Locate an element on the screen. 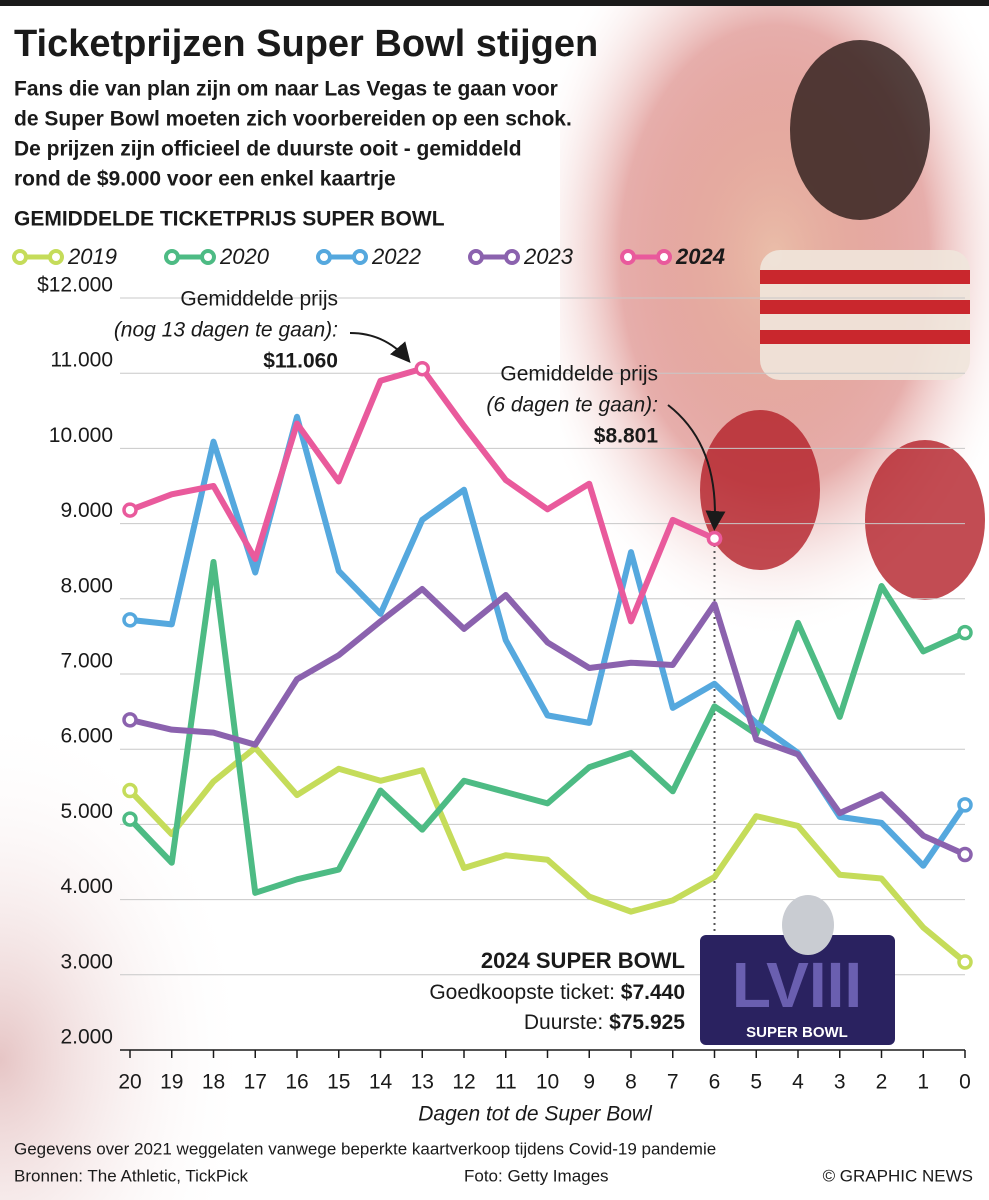 The width and height of the screenshot is (989, 1200). title: Ticketprijzen Super Bowl stijgen is located at coordinates (306, 44).